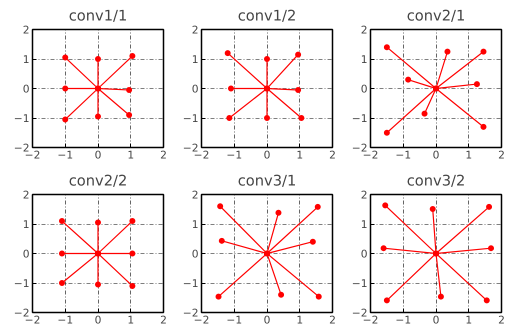 Image resolution: width=509 pixels, height=331 pixels. What do you see at coordinates (267, 181) in the screenshot?
I see `chart-title: conv3/1` at bounding box center [267, 181].